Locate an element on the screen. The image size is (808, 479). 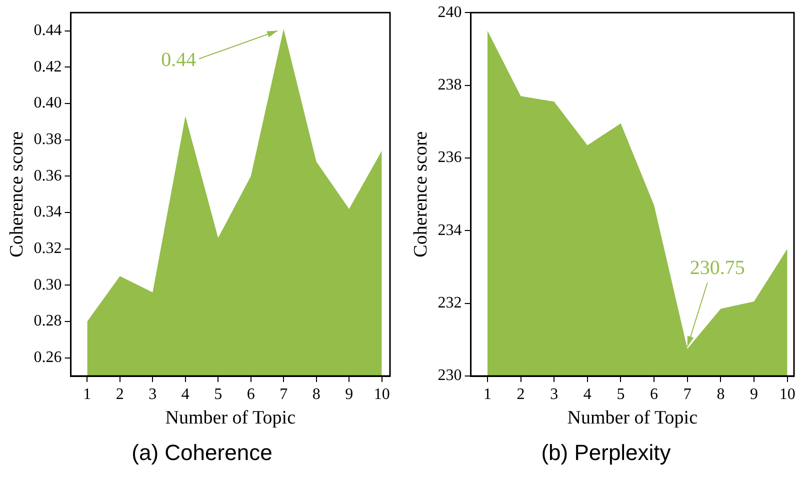
y-tick-label: 230 is located at coordinates (450, 375).